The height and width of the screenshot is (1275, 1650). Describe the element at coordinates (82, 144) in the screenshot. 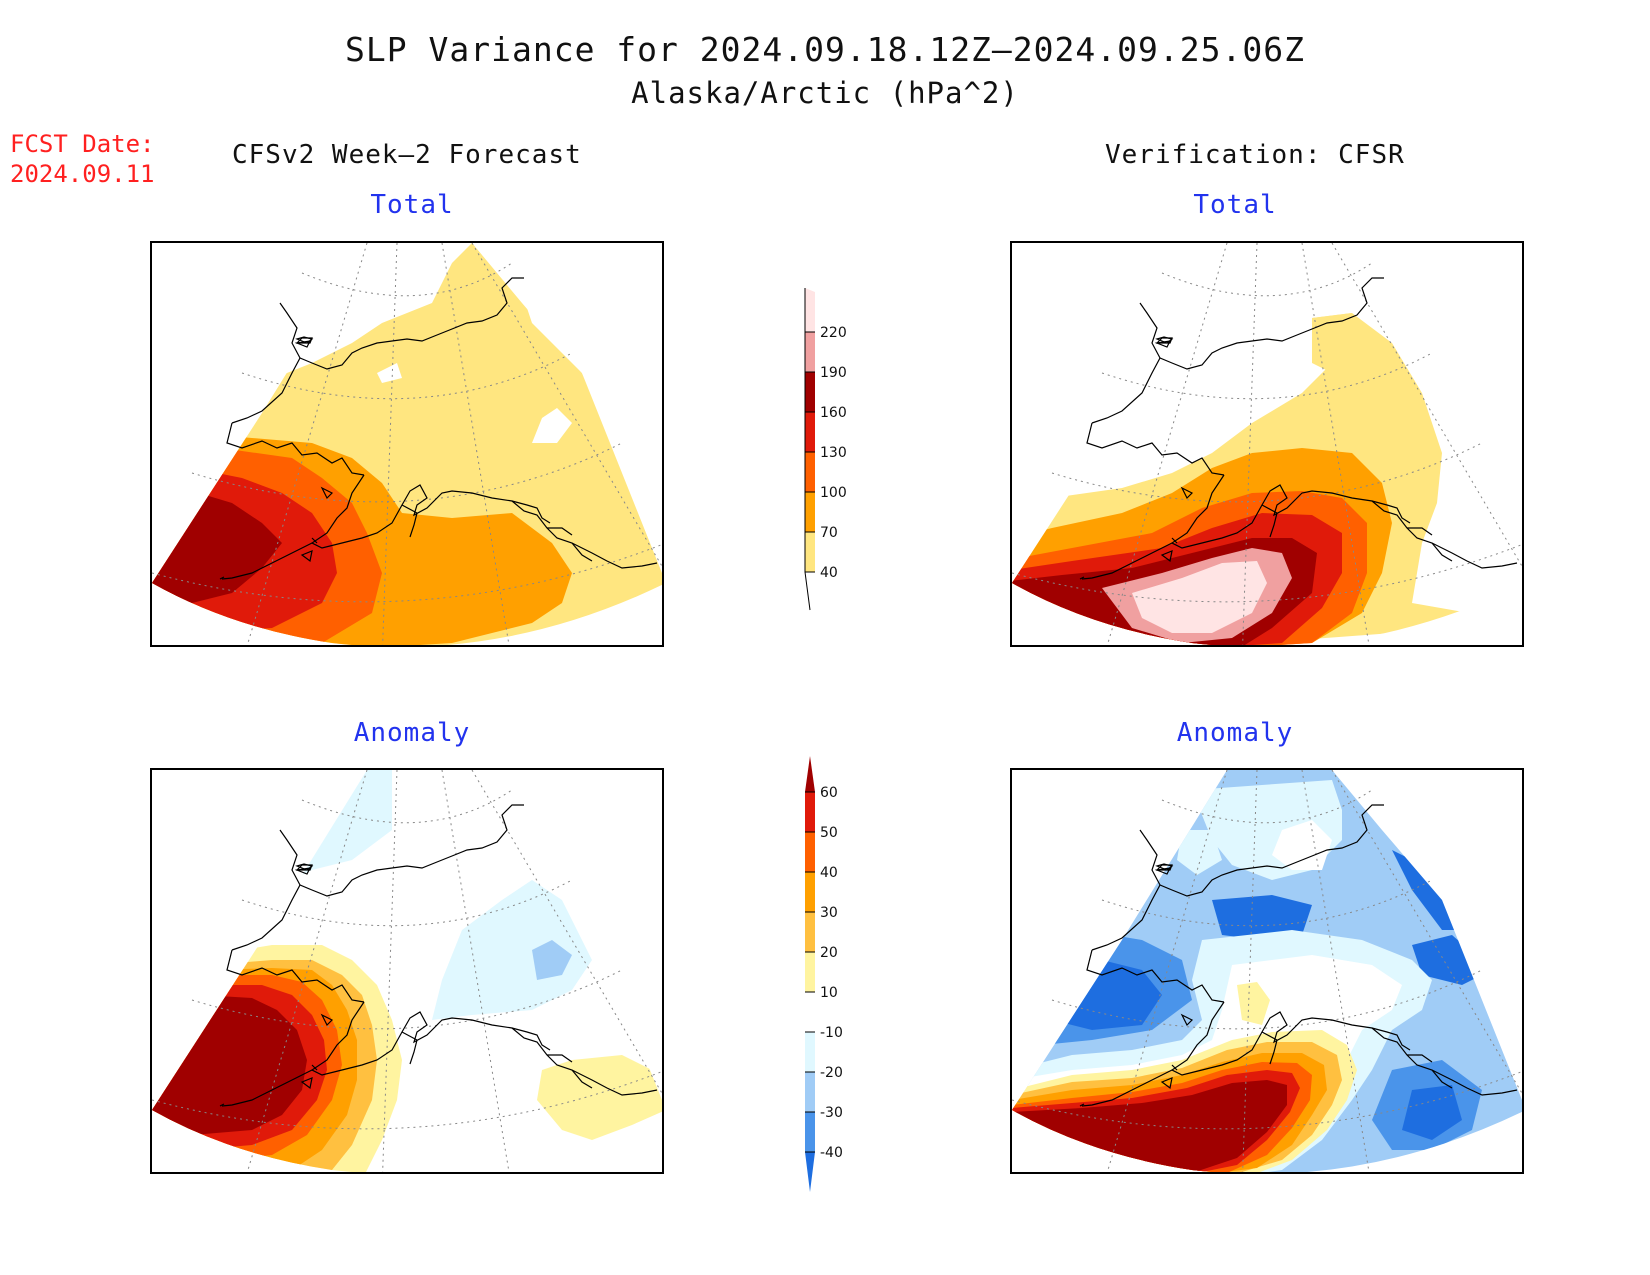

I see `fcst-date-label: FCST Date:` at that location.